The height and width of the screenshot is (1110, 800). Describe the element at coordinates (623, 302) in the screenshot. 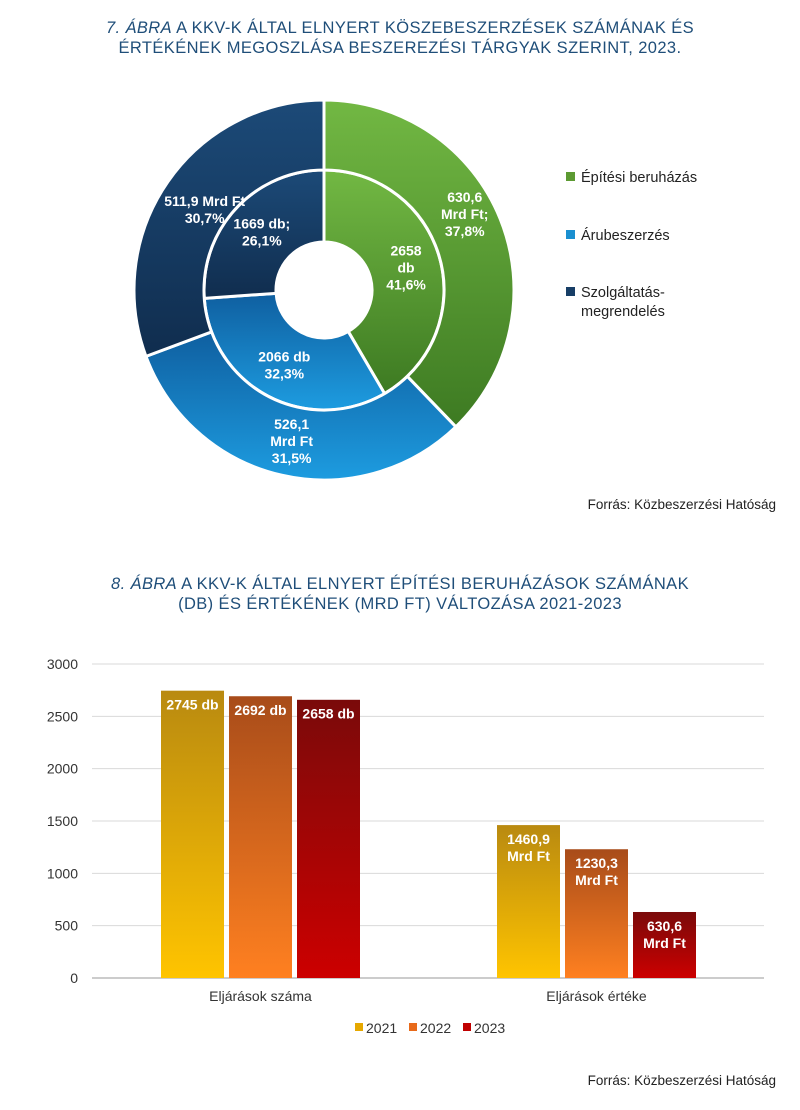

I see `donut-legend-label-2: Szolgáltatás-megrendelés` at that location.